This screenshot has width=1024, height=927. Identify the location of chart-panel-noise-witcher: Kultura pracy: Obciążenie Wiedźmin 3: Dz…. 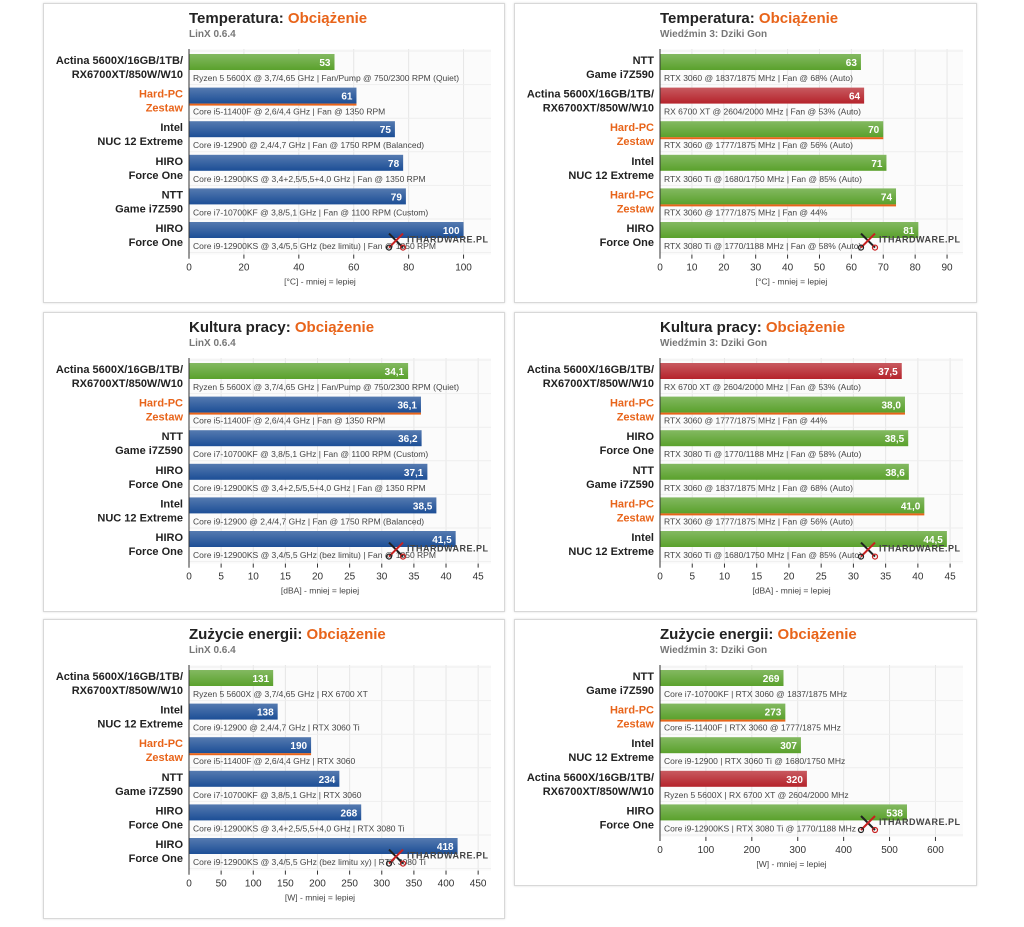
(745, 462).